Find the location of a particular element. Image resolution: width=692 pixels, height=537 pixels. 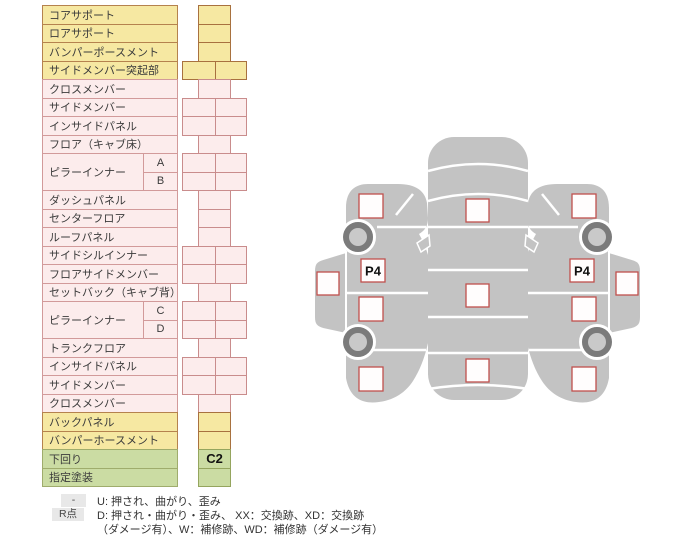

pillar-sub-label: B is located at coordinates (160, 181).